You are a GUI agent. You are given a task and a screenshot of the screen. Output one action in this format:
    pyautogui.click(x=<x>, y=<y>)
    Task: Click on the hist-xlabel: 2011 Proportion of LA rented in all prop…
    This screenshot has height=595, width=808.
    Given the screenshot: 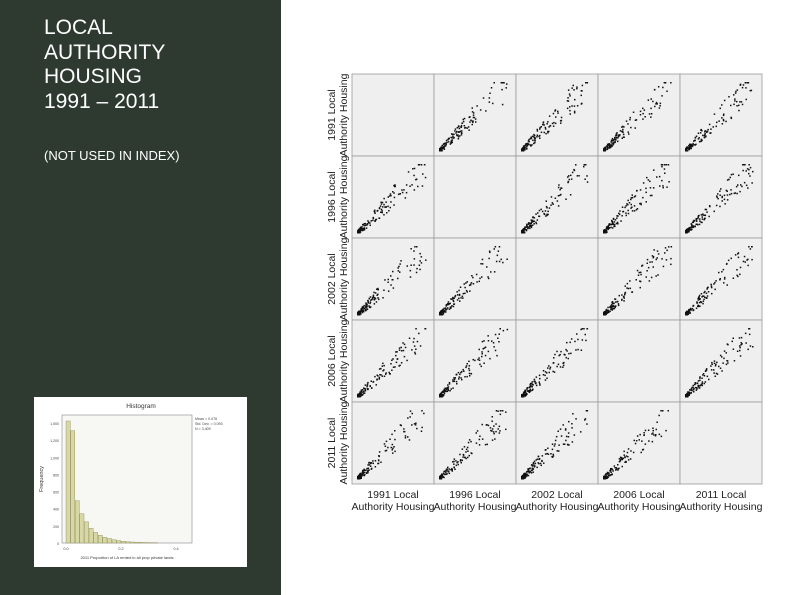 What is the action you would take?
    pyautogui.click(x=126, y=557)
    